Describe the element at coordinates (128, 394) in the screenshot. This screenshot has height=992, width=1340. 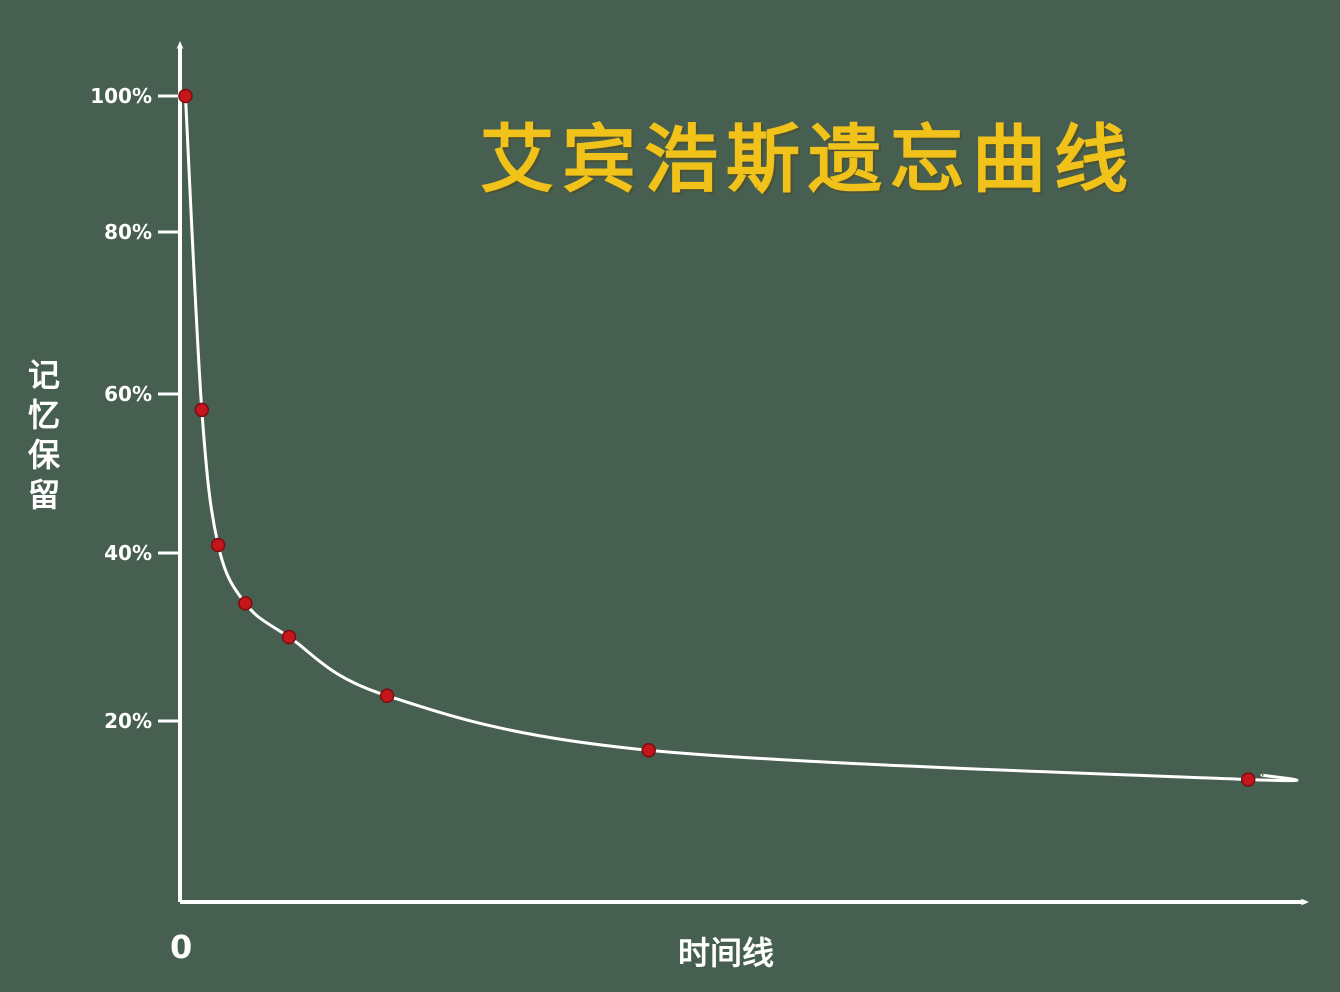
I see `y-tick-label: 60%` at that location.